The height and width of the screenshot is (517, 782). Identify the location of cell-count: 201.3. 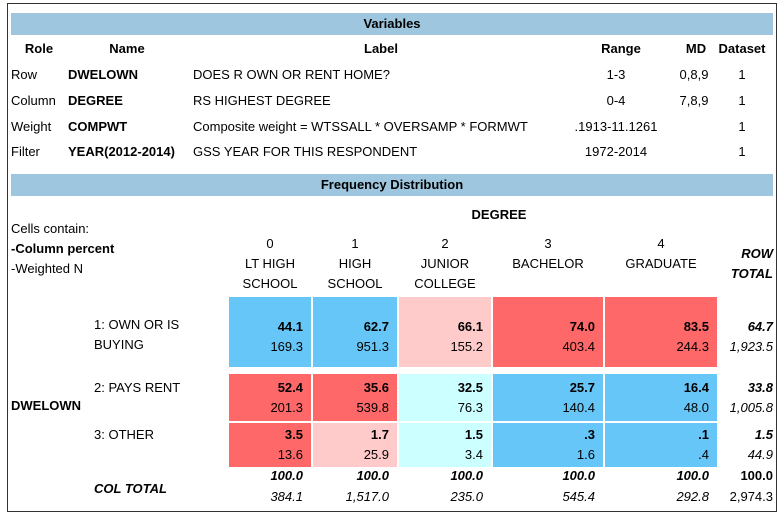
(286, 407).